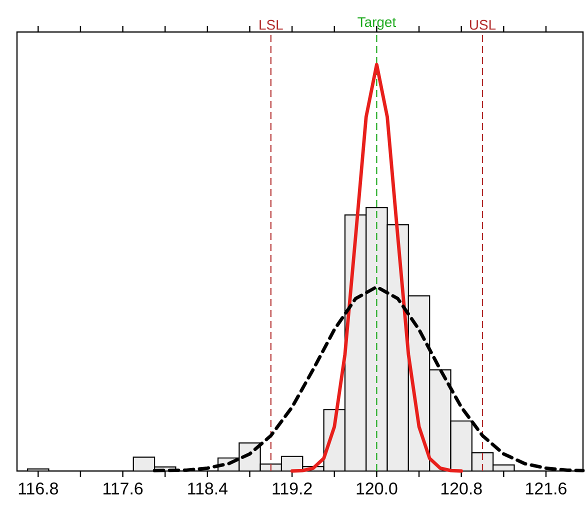 This screenshot has width=586, height=515. I want to click on x-tick-label: 118.4, so click(208, 488).